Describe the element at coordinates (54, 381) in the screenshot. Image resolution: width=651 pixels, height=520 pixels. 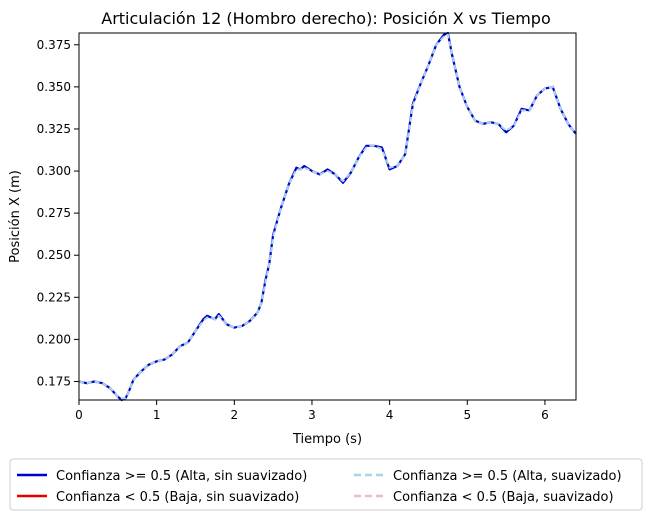
I see `y-tick-label: 0.175` at that location.